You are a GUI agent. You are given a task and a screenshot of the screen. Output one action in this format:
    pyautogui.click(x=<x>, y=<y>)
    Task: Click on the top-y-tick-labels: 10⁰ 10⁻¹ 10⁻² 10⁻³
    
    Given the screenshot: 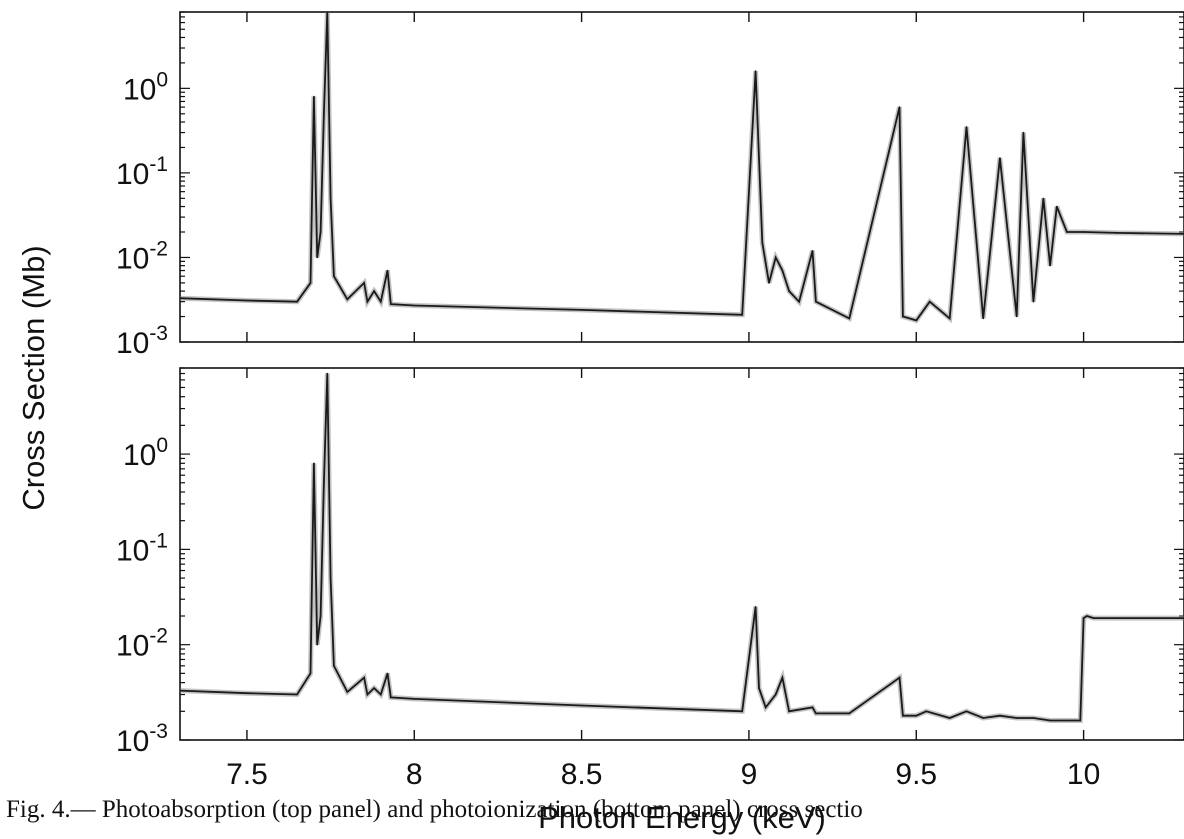 What is the action you would take?
    pyautogui.click(x=142, y=214)
    